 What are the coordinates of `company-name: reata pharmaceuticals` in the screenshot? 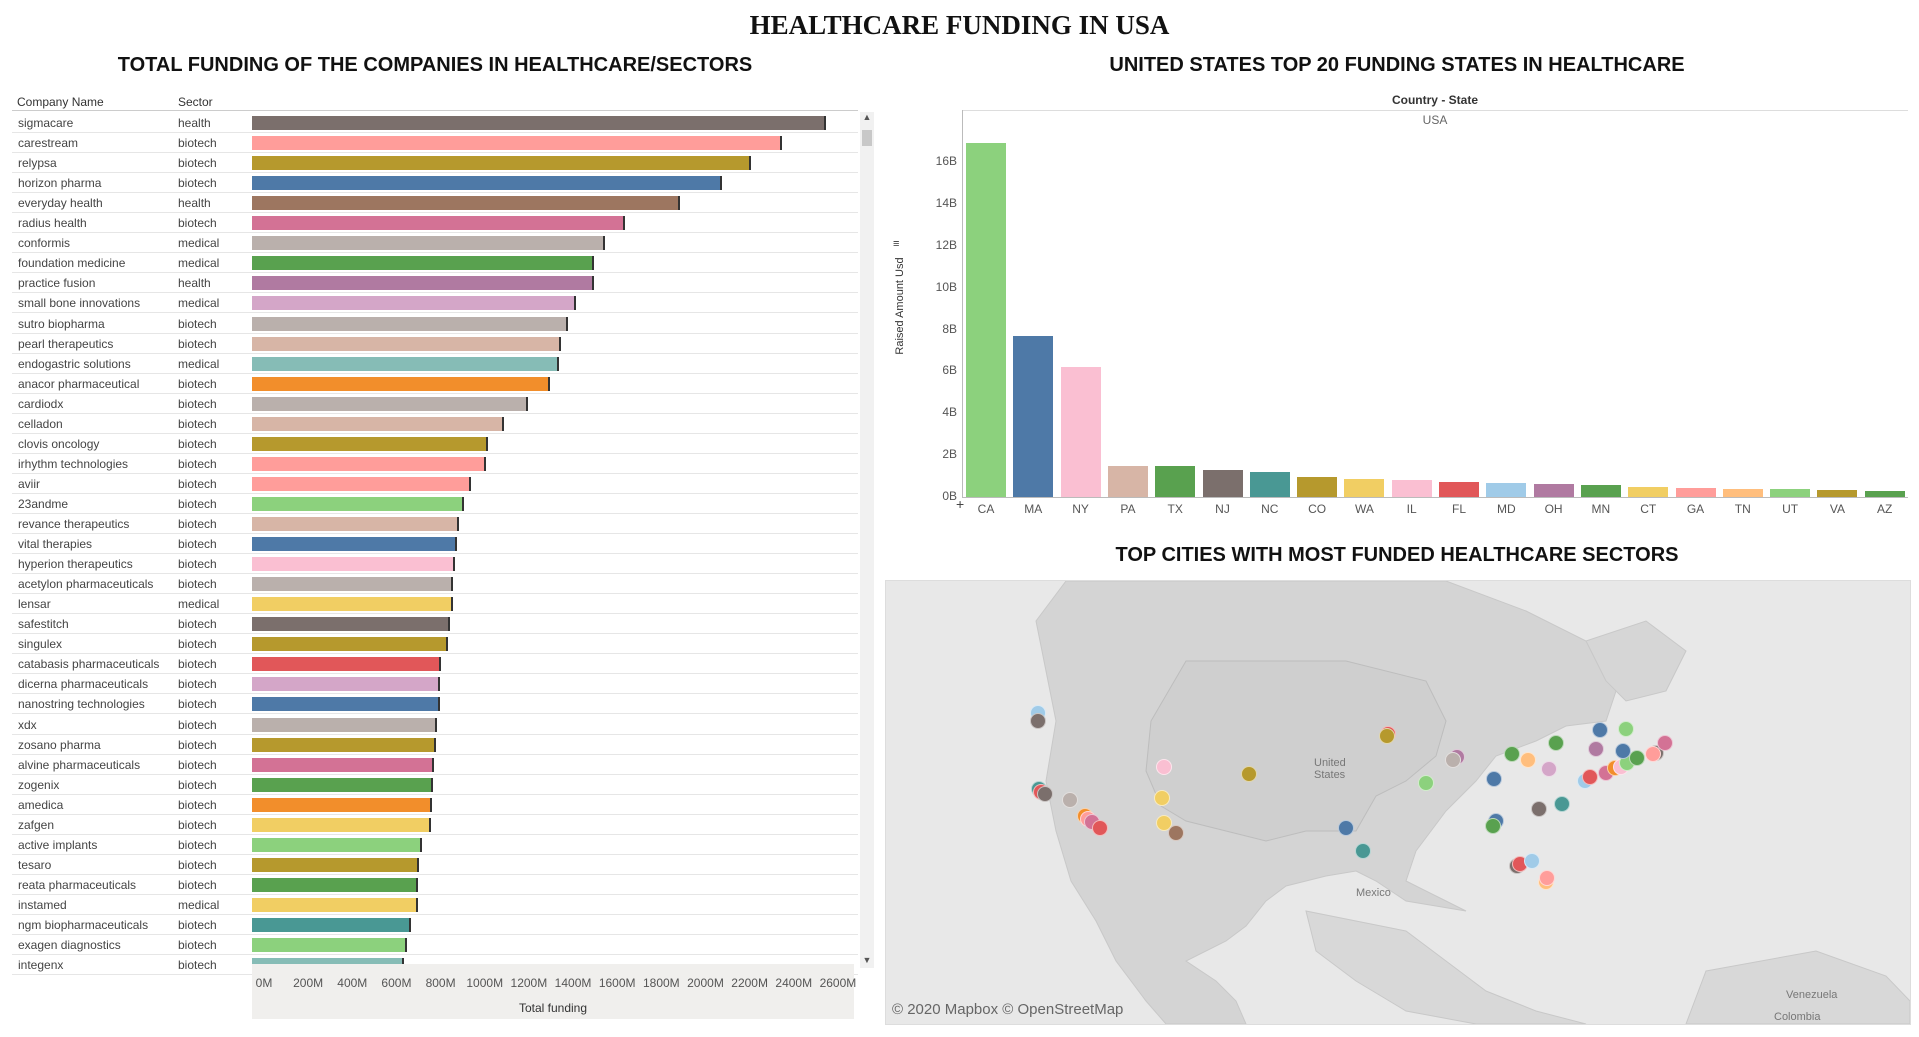 It's located at (77, 884).